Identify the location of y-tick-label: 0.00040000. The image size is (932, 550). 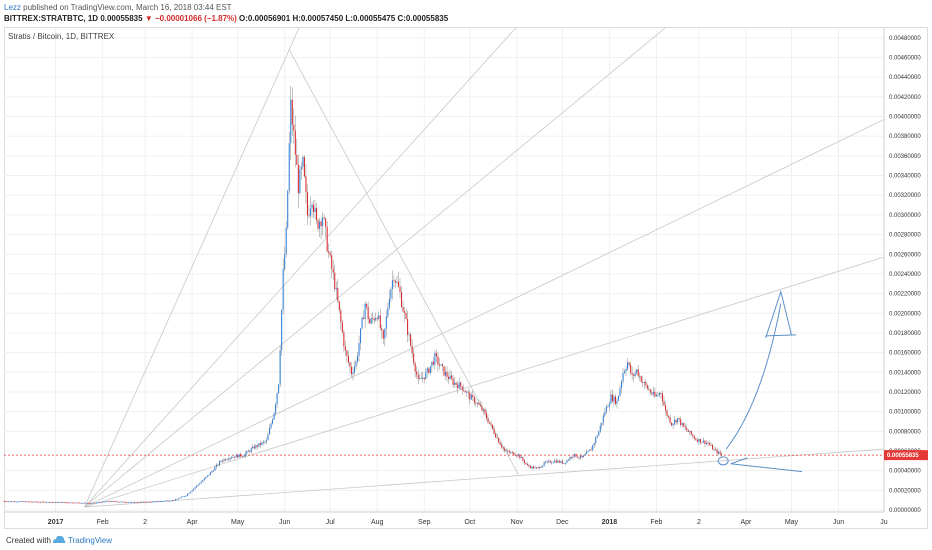
(905, 472).